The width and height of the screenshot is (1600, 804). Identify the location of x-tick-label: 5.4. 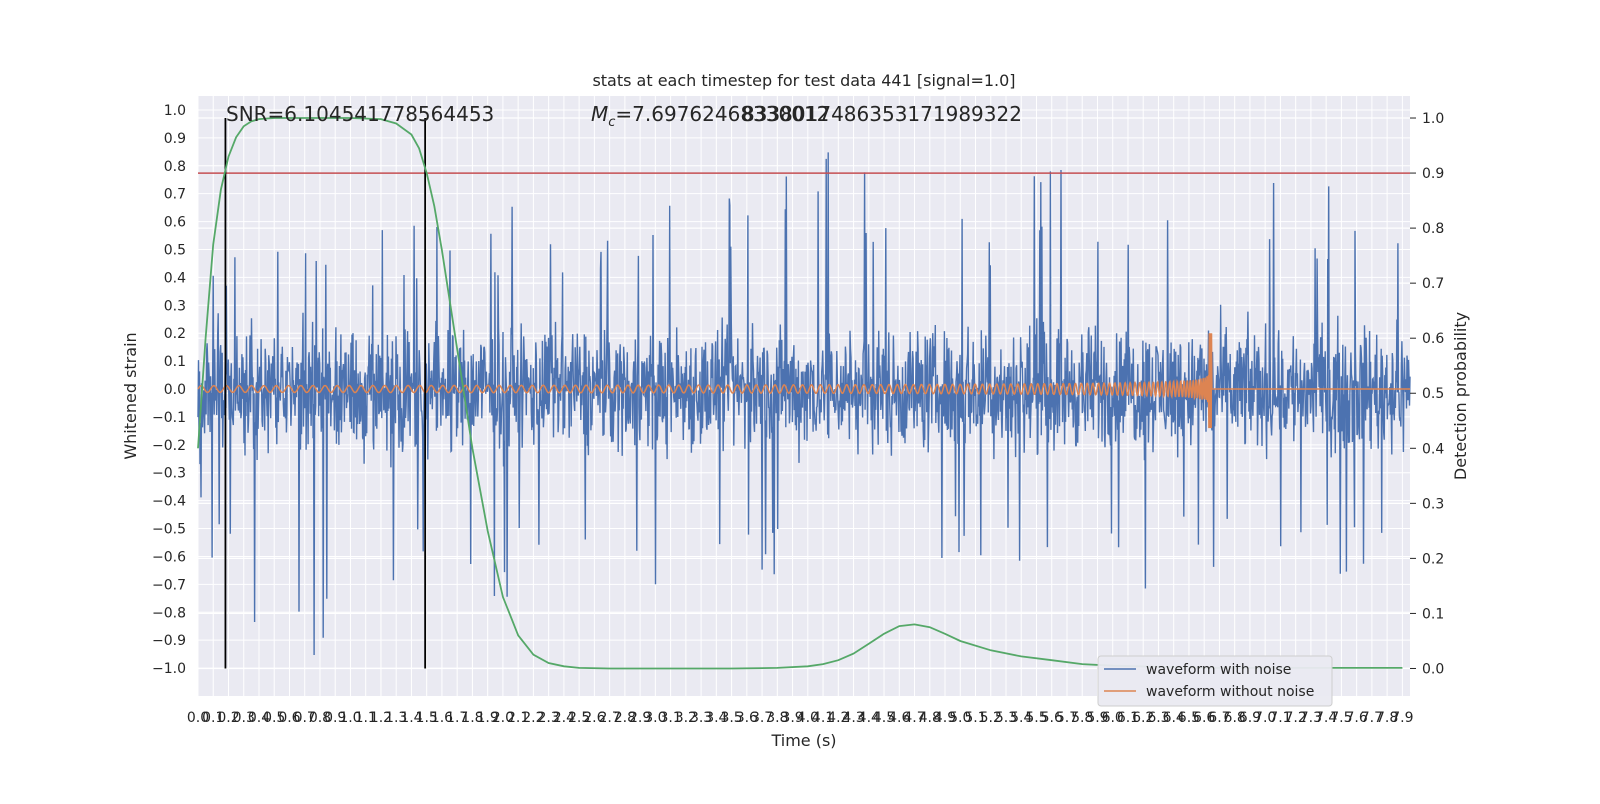
(1021, 718).